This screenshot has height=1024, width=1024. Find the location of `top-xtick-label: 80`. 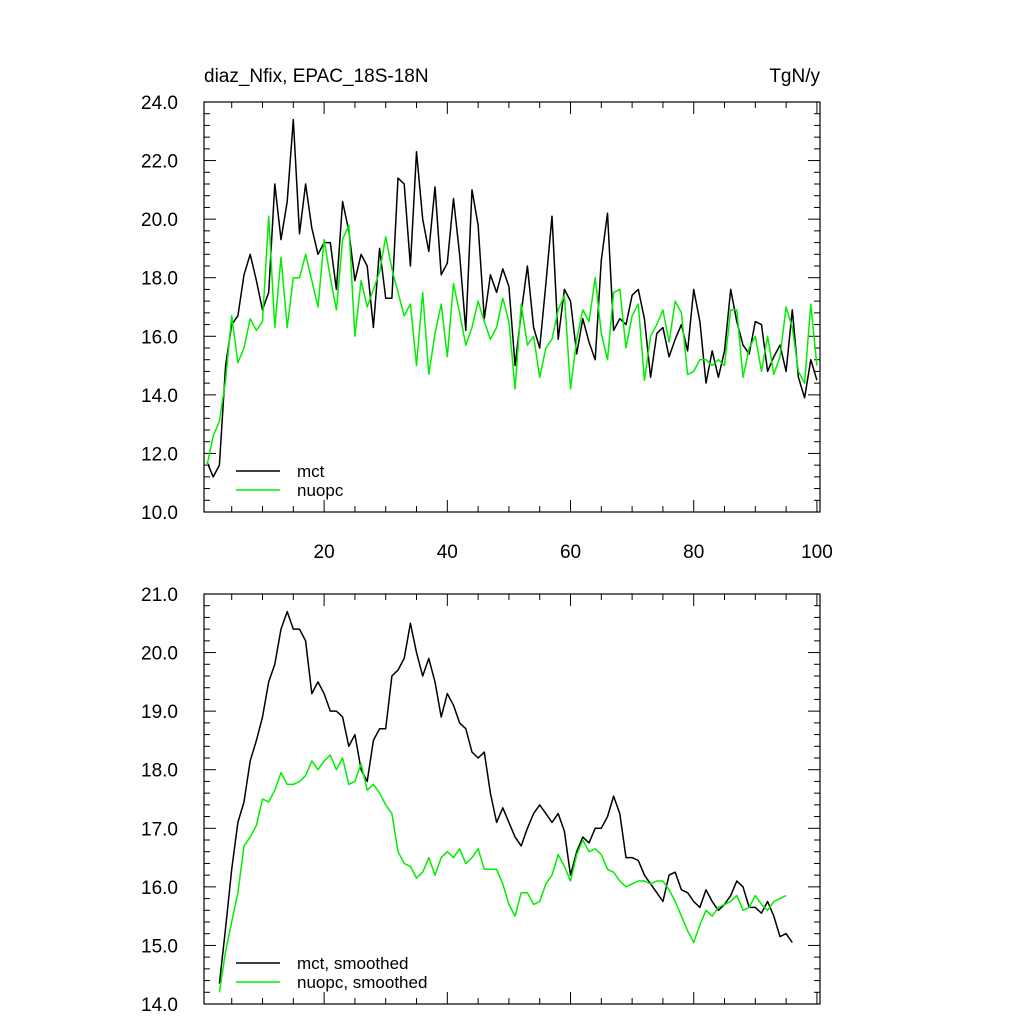

top-xtick-label: 80 is located at coordinates (693, 552).